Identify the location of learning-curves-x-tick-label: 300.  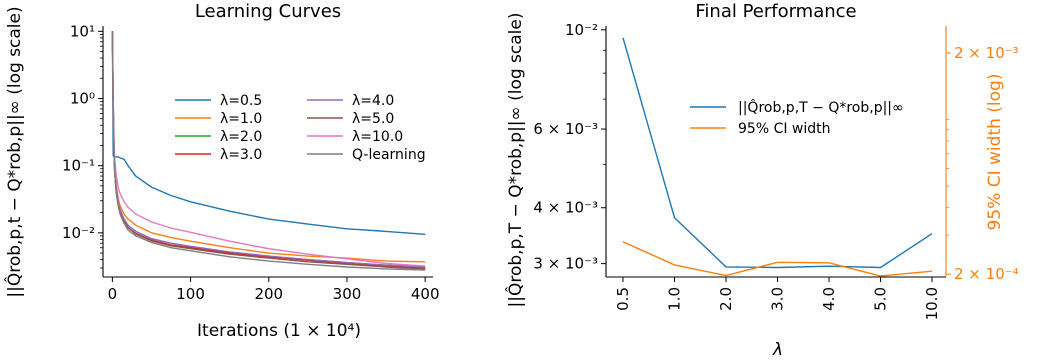
(347, 294).